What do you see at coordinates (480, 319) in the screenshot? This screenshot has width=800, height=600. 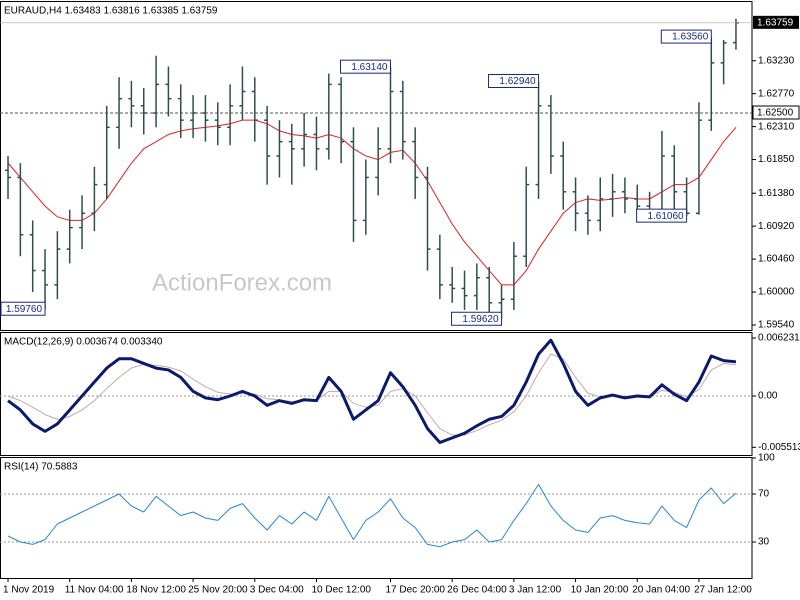 I see `annotation-label: 1.59620` at bounding box center [480, 319].